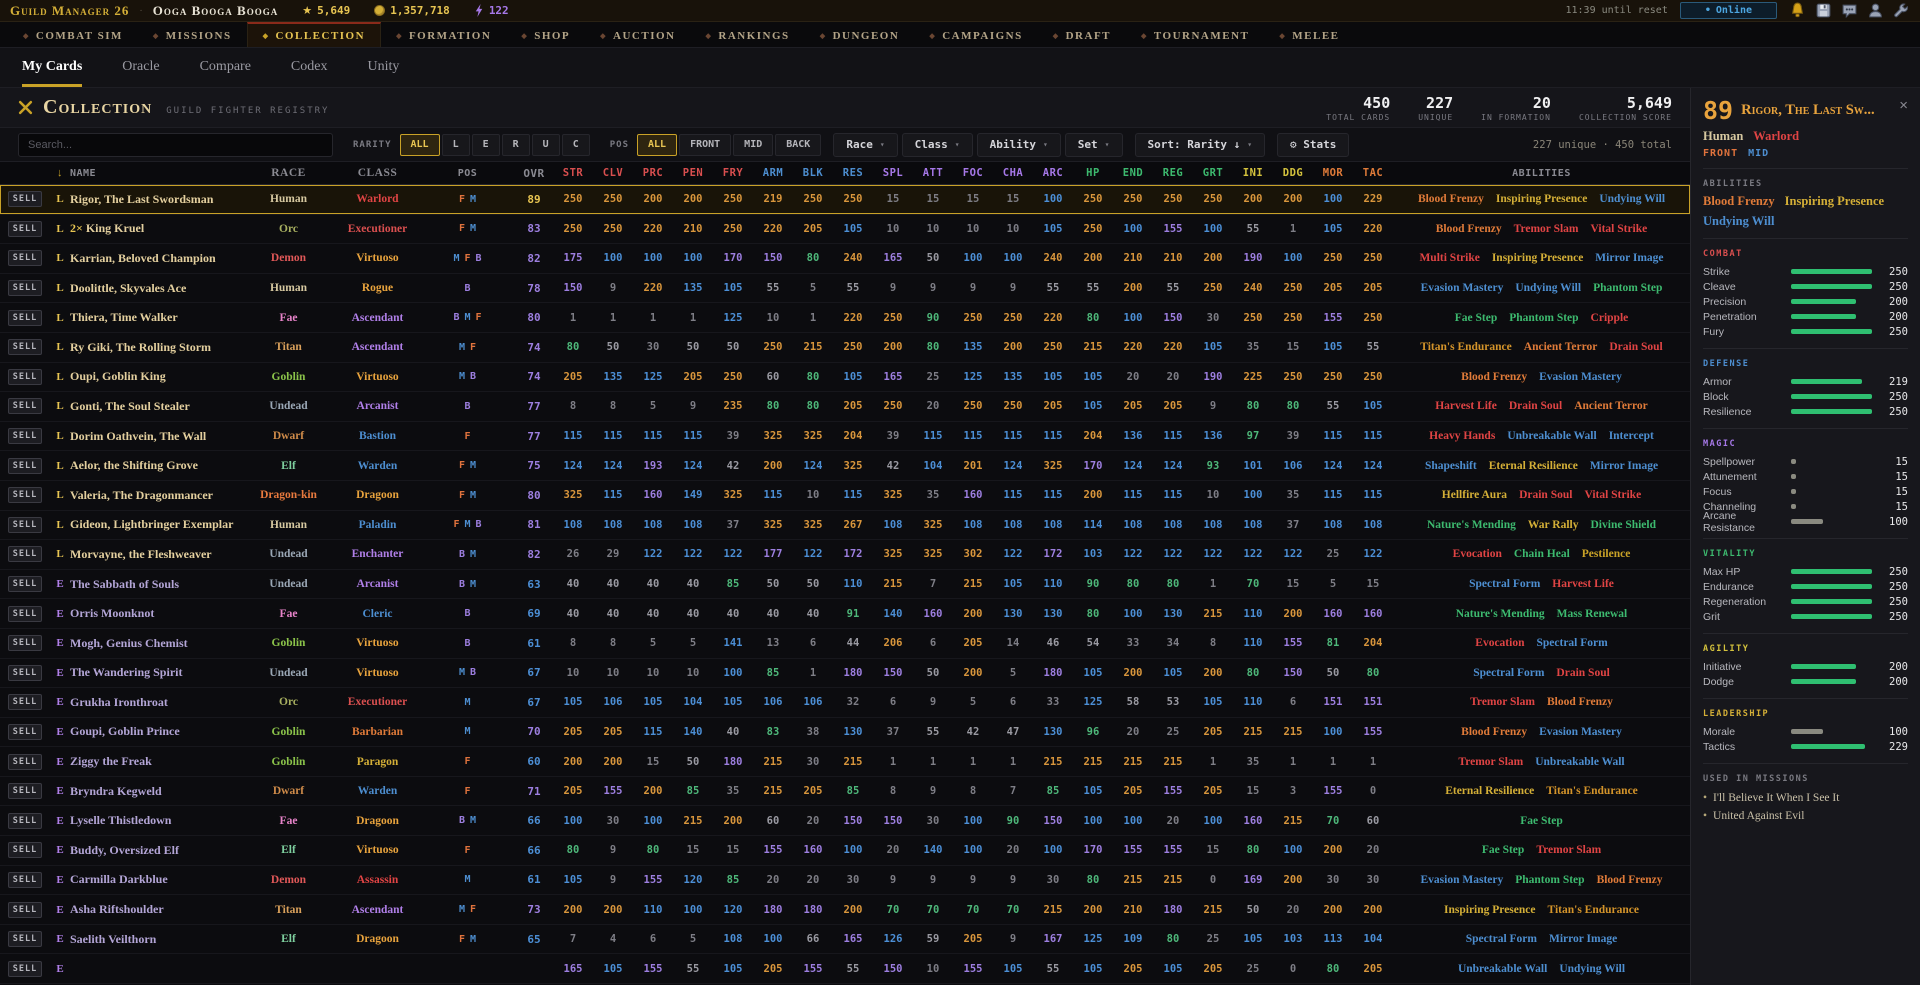 The image size is (1920, 985). Describe the element at coordinates (1728, 10) in the screenshot. I see `online-button: • Online` at that location.